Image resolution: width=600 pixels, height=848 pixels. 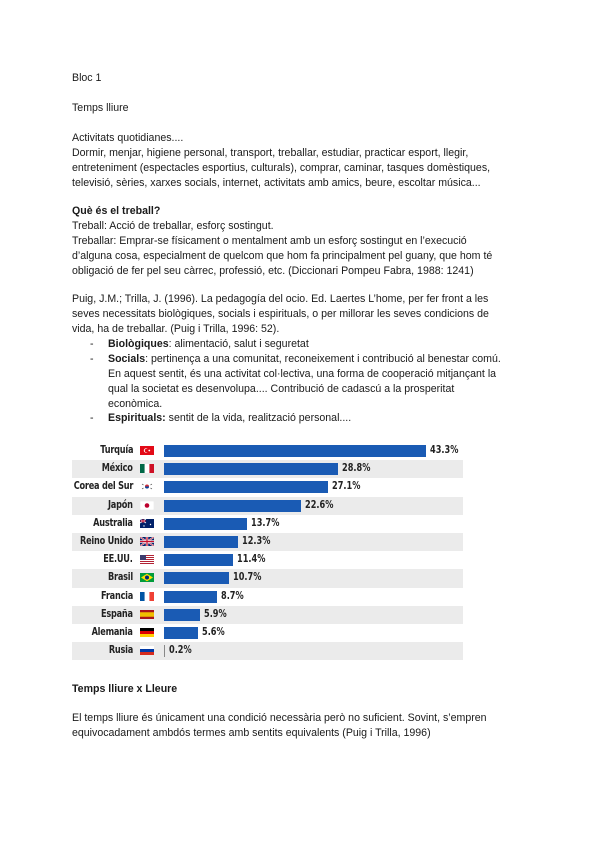 I want to click on chart-row: Reino Unido 12.3%, so click(x=267, y=542).